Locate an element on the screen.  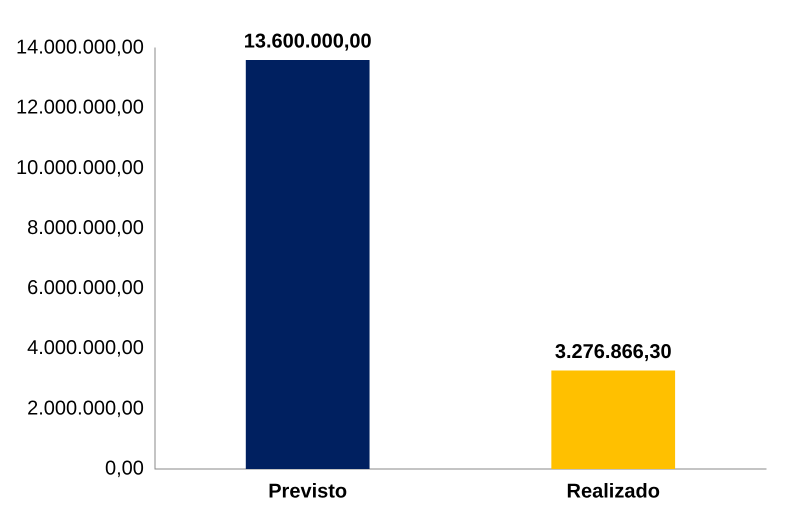
x-tick-label: Realizado is located at coordinates (613, 491).